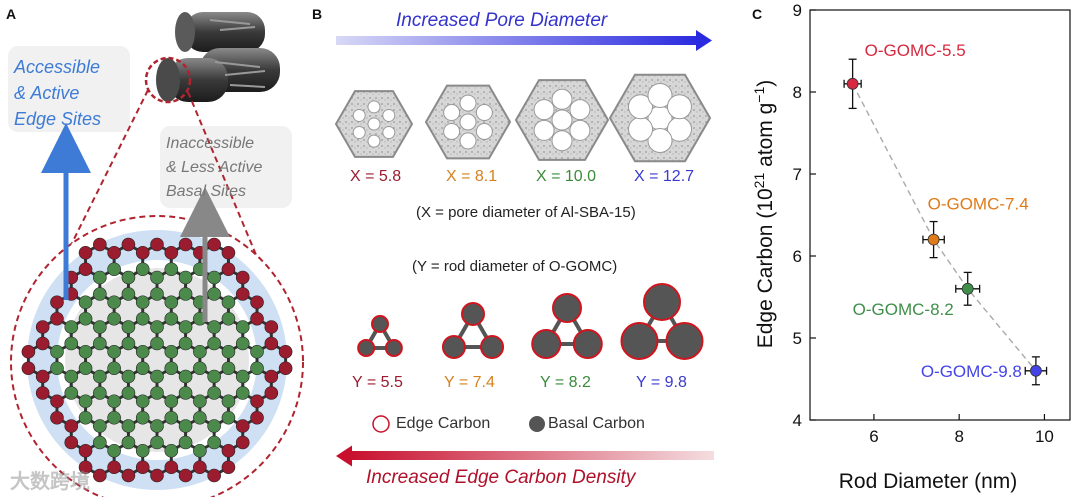 Image resolution: width=1080 pixels, height=497 pixels. Describe the element at coordinates (917, 295) in the screenshot. I see `data-point-O-GOMC-8.2: O-GOMC-8.2` at that location.